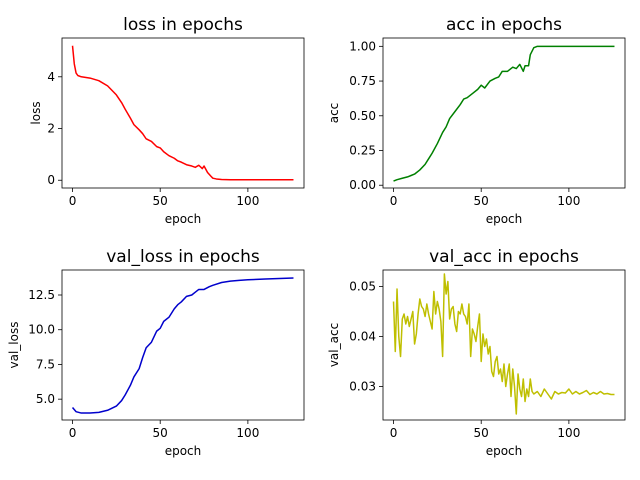 This screenshot has width=640, height=480. What do you see at coordinates (45, 364) in the screenshot?
I see `y-tick-label: 7.5` at bounding box center [45, 364].